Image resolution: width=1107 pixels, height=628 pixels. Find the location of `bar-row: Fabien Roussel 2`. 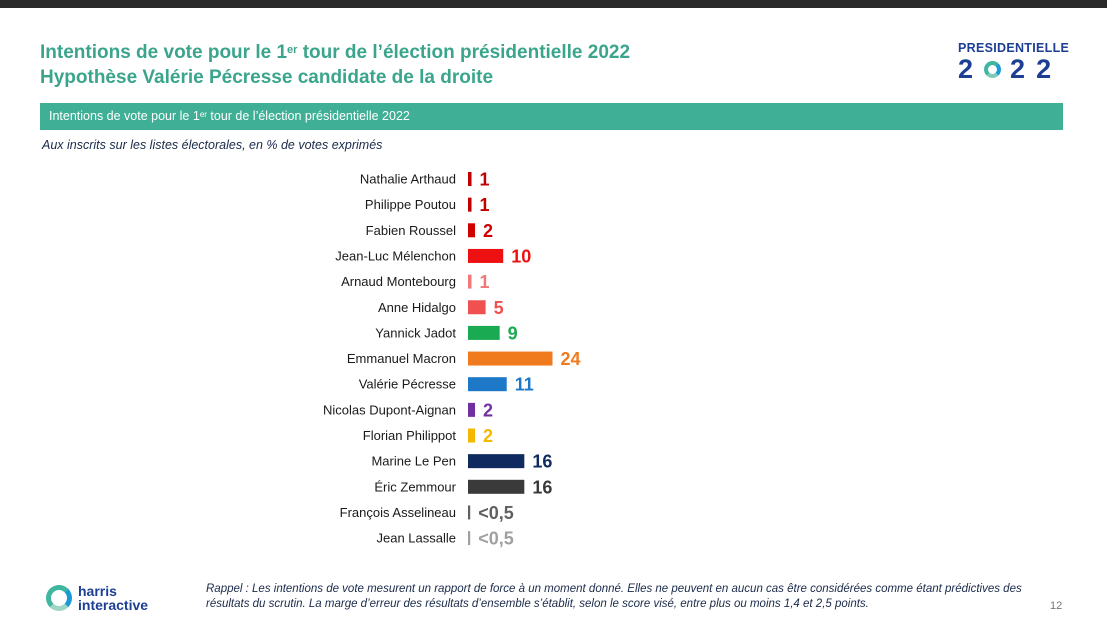

bar-row: Fabien Roussel 2 is located at coordinates (429, 231).